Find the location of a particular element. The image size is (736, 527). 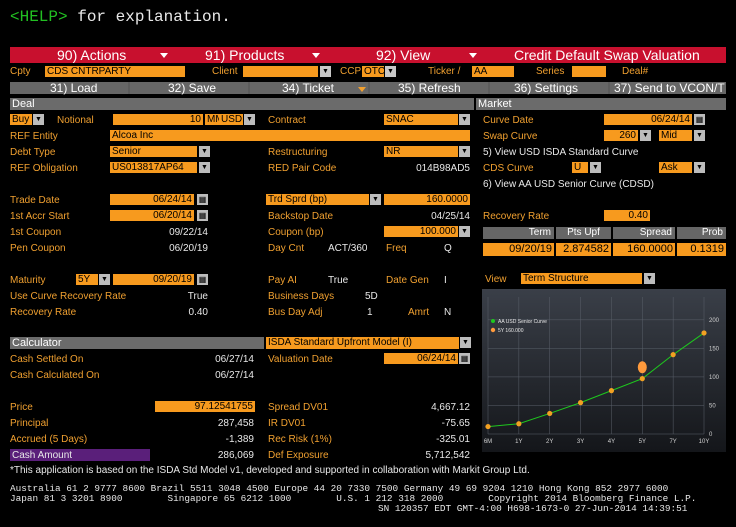

notional-unit-field: MM is located at coordinates (216, 119).